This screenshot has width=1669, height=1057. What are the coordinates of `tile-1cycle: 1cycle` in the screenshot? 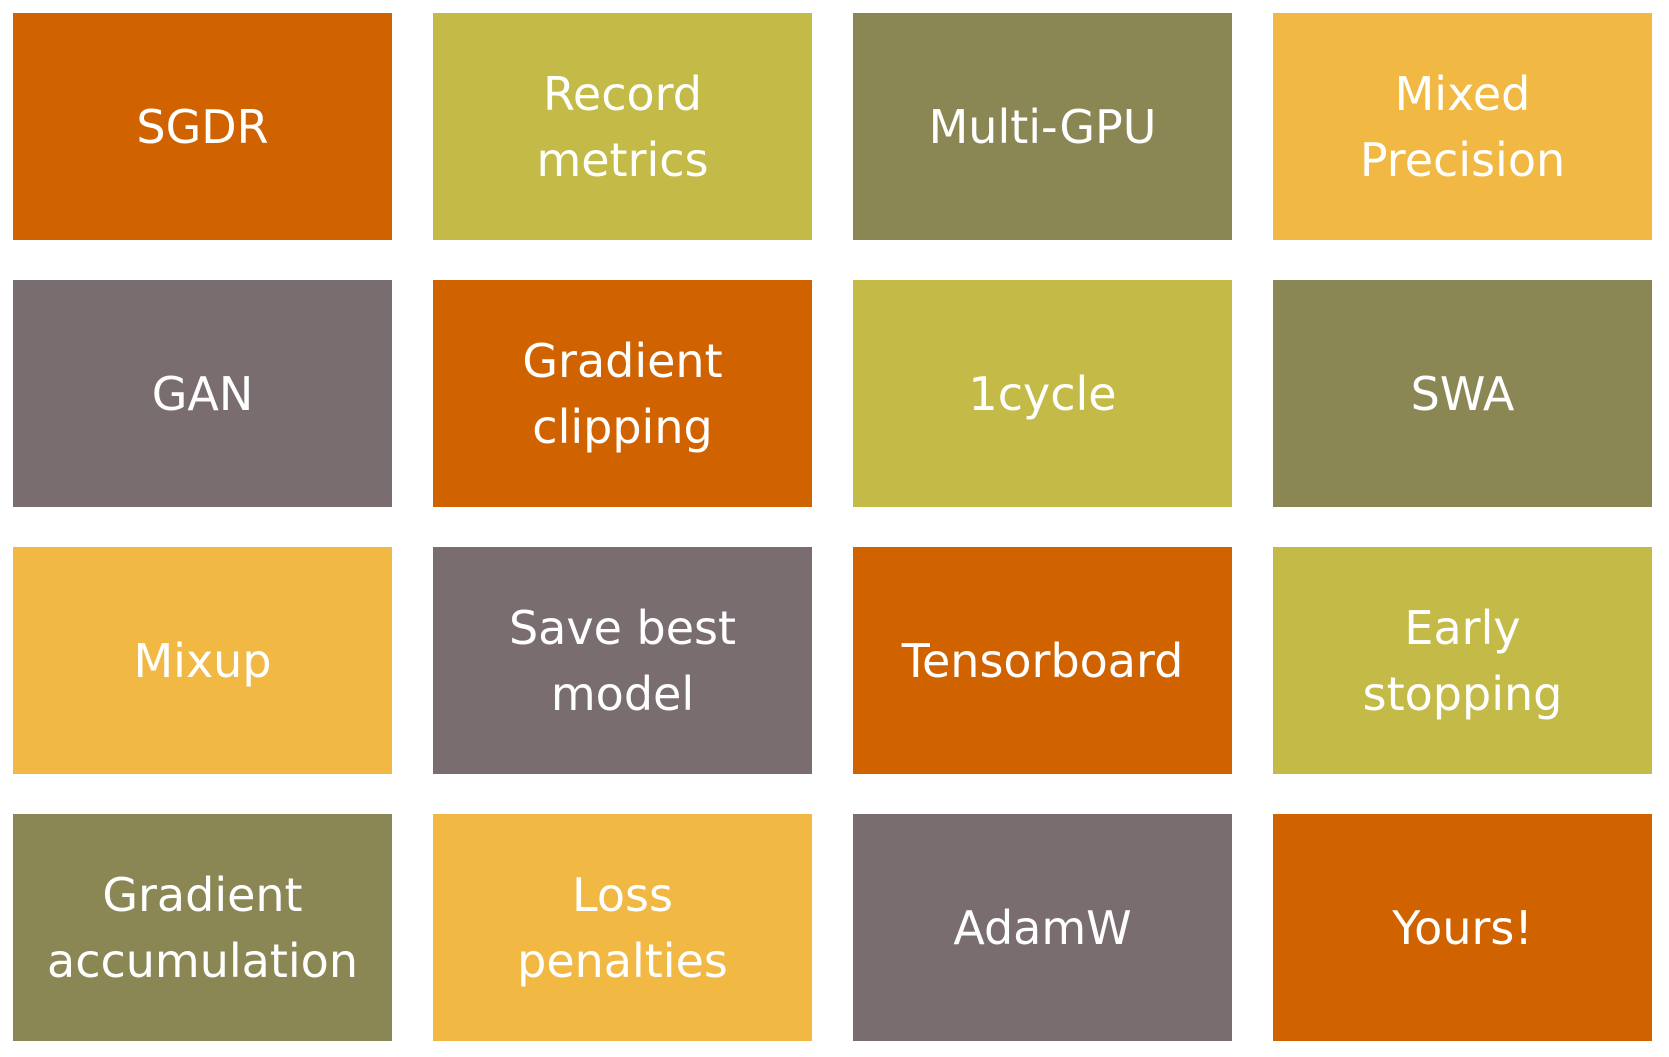 It's located at (1042, 393).